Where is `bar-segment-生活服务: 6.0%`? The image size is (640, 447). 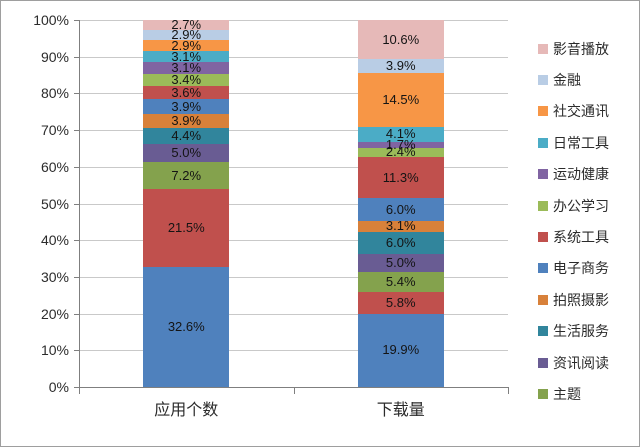 bar-segment-生活服务: 6.0% is located at coordinates (400, 243).